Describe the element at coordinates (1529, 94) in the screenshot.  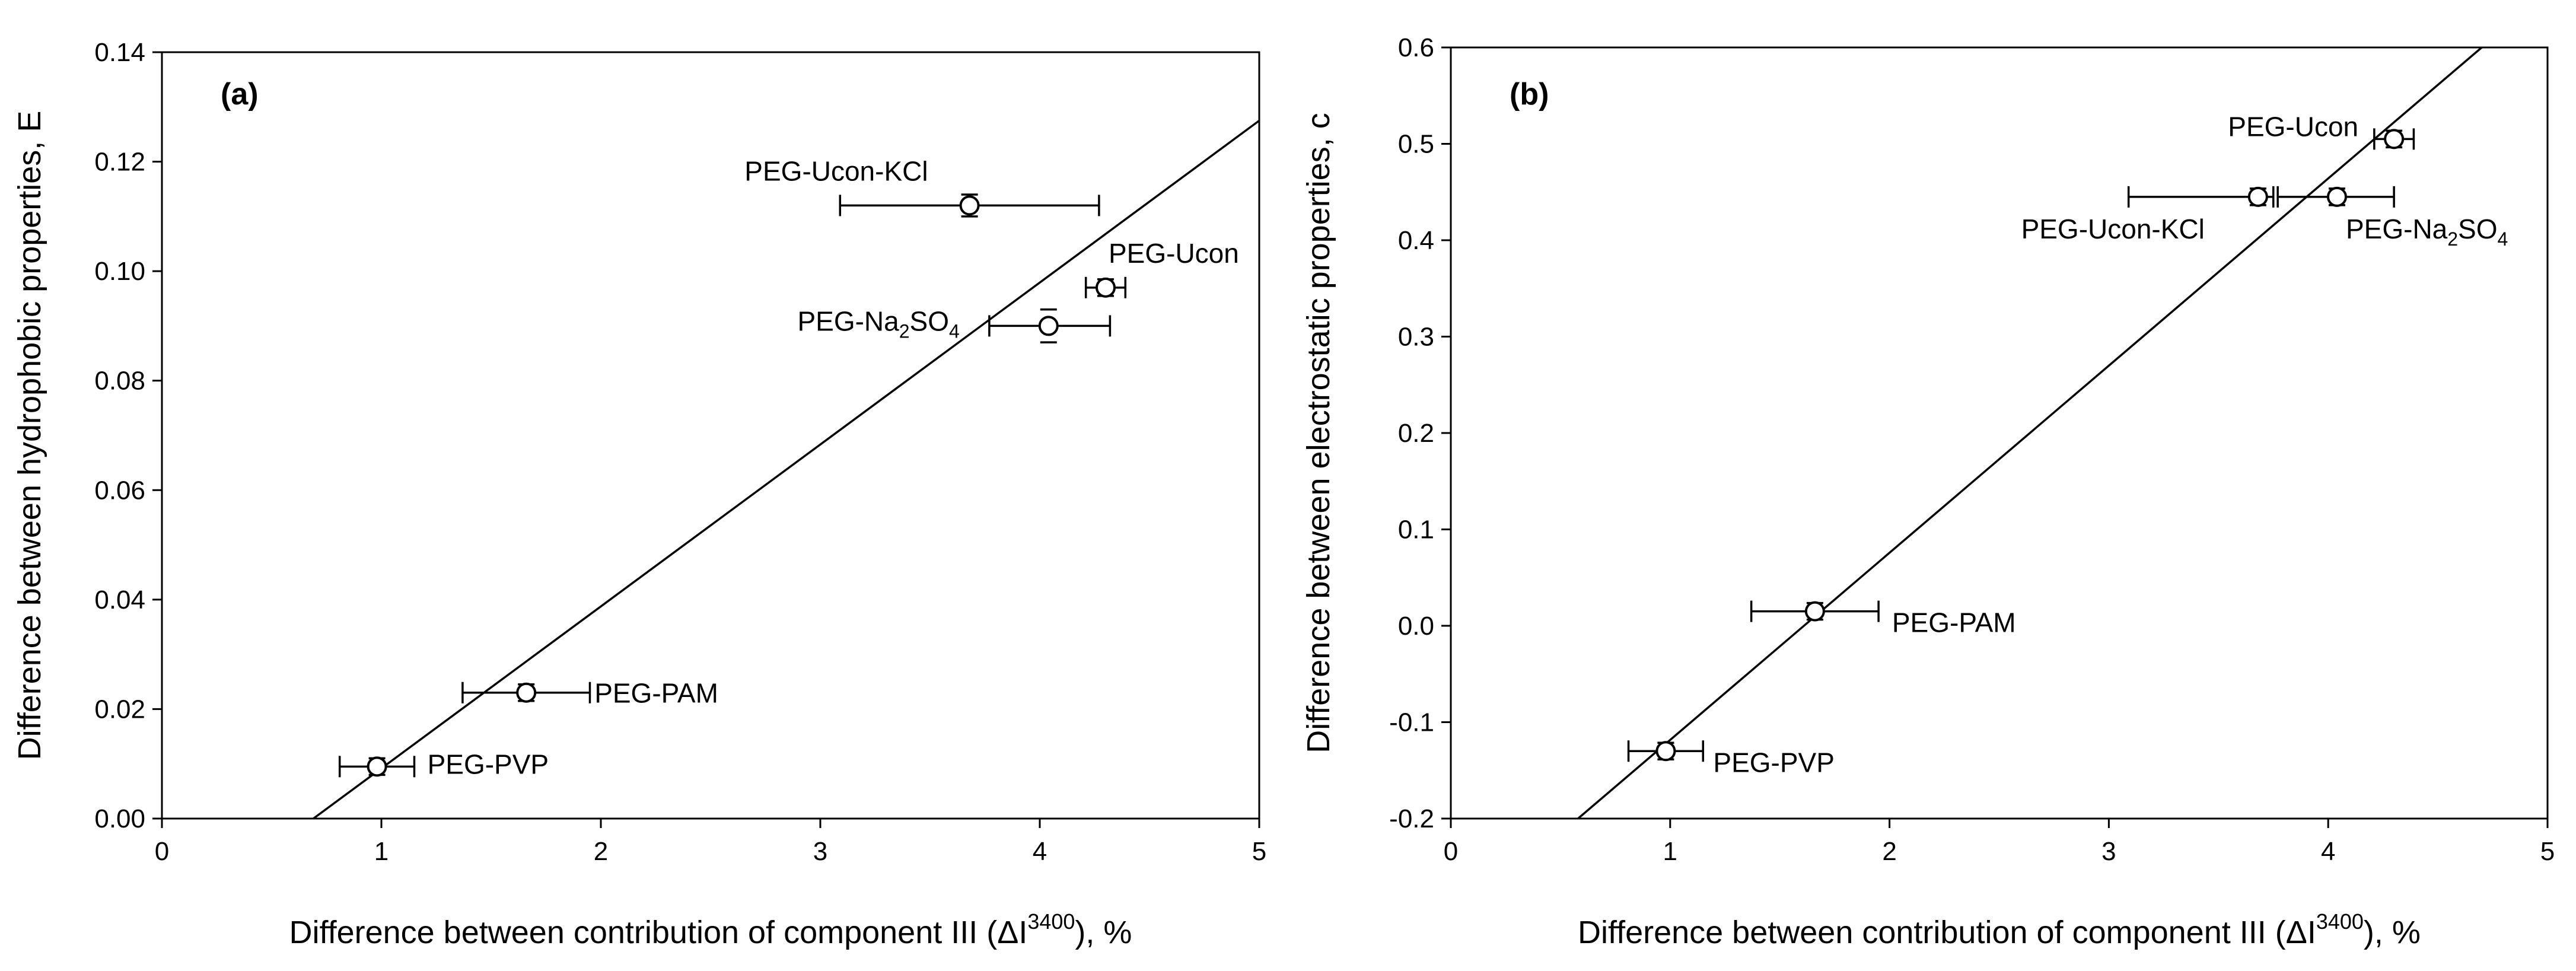
I see `panel-label: (b)` at that location.